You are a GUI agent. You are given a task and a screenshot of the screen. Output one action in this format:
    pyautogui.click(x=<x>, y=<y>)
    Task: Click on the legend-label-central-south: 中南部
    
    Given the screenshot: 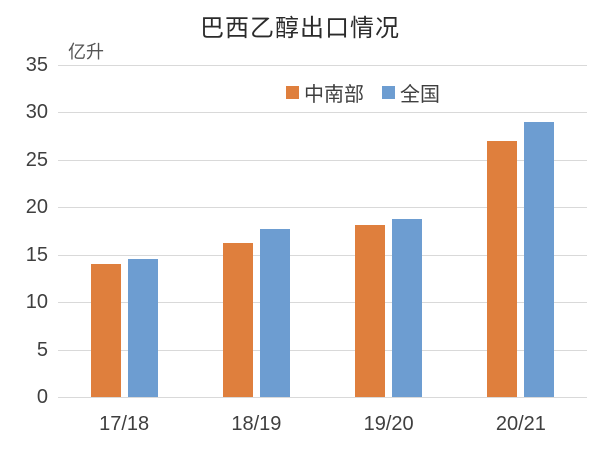 What is the action you would take?
    pyautogui.click(x=334, y=95)
    